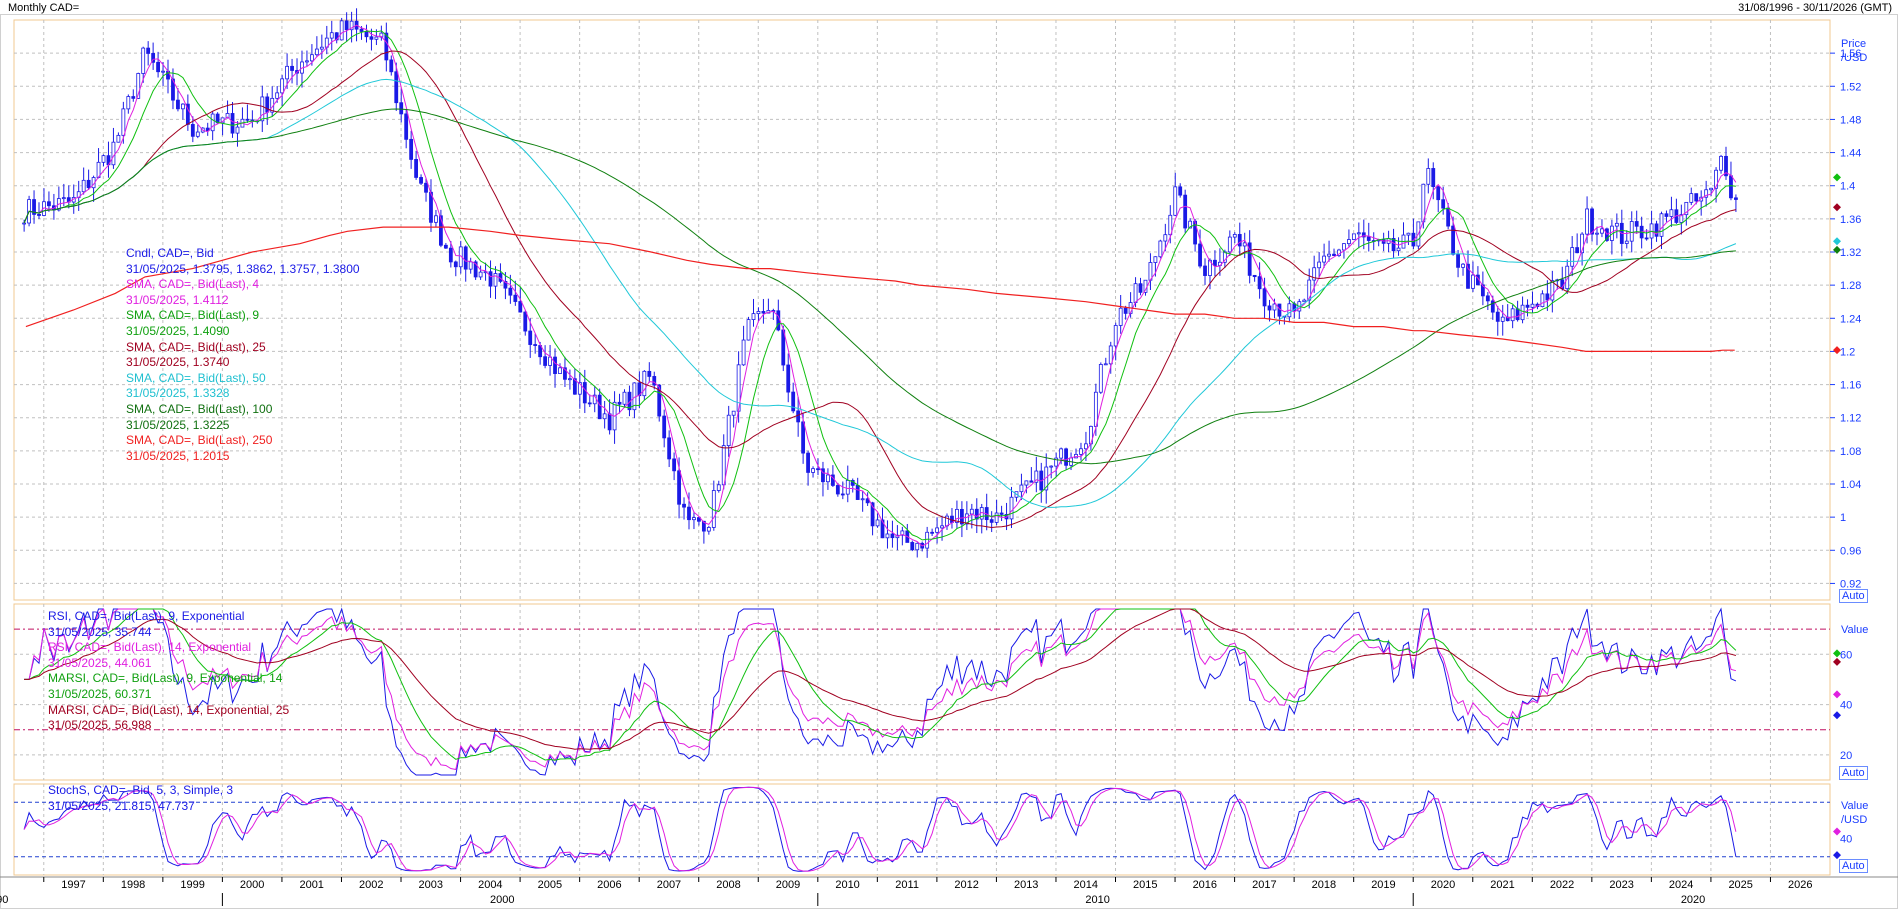 Image resolution: width=1898 pixels, height=909 pixels. I want to click on year-label: 1999, so click(192, 885).